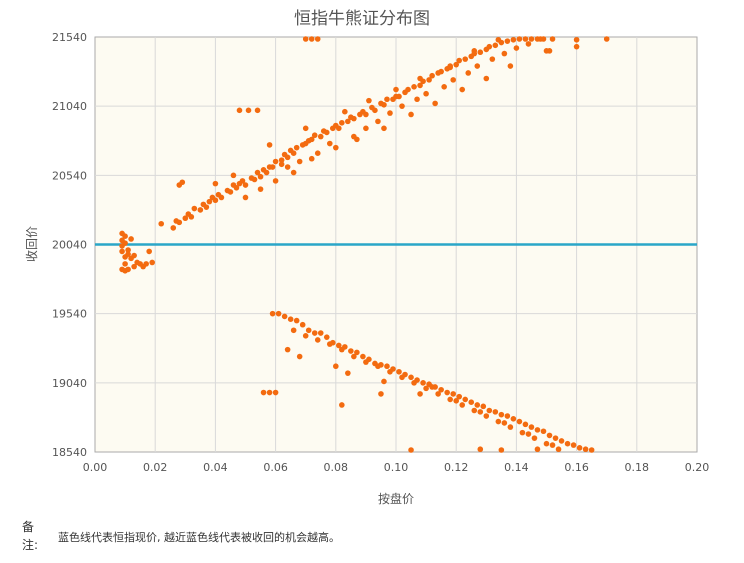  Describe the element at coordinates (69, 106) in the screenshot. I see `y-tick-label: 21040` at that location.